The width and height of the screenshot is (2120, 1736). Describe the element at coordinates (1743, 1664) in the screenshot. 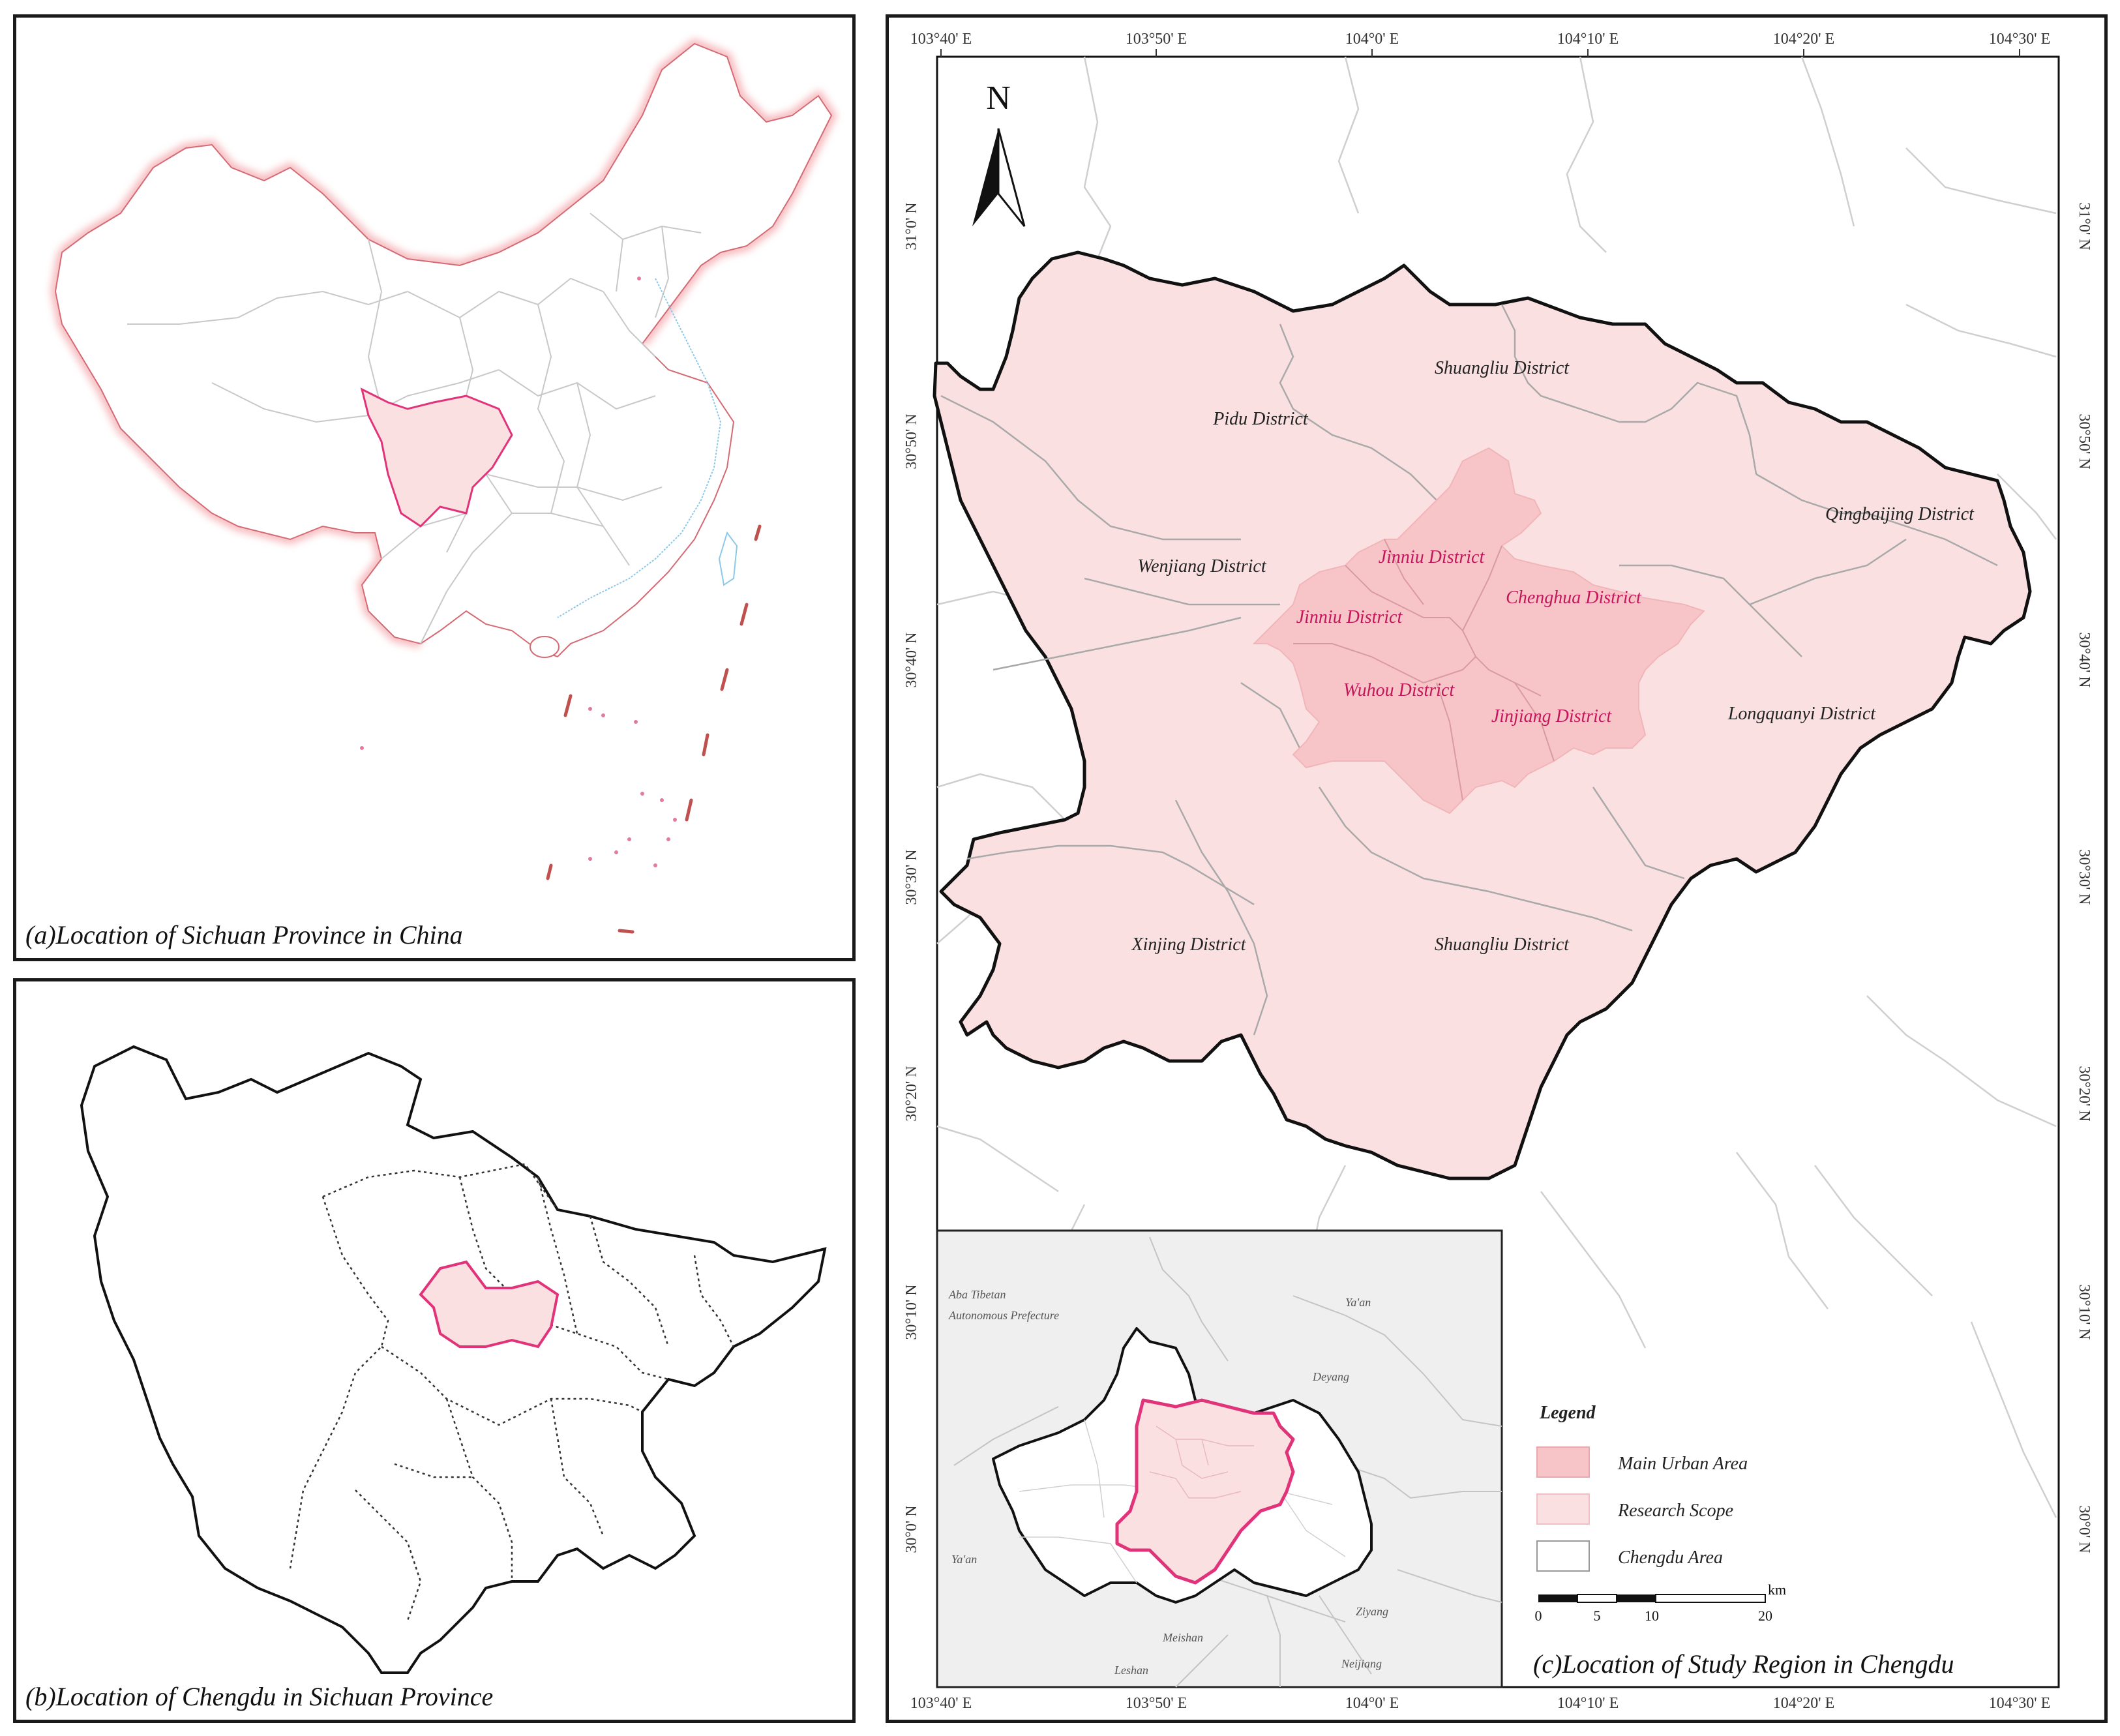

I see `caption-c: (c)Location of Study Region in Chengdu` at that location.